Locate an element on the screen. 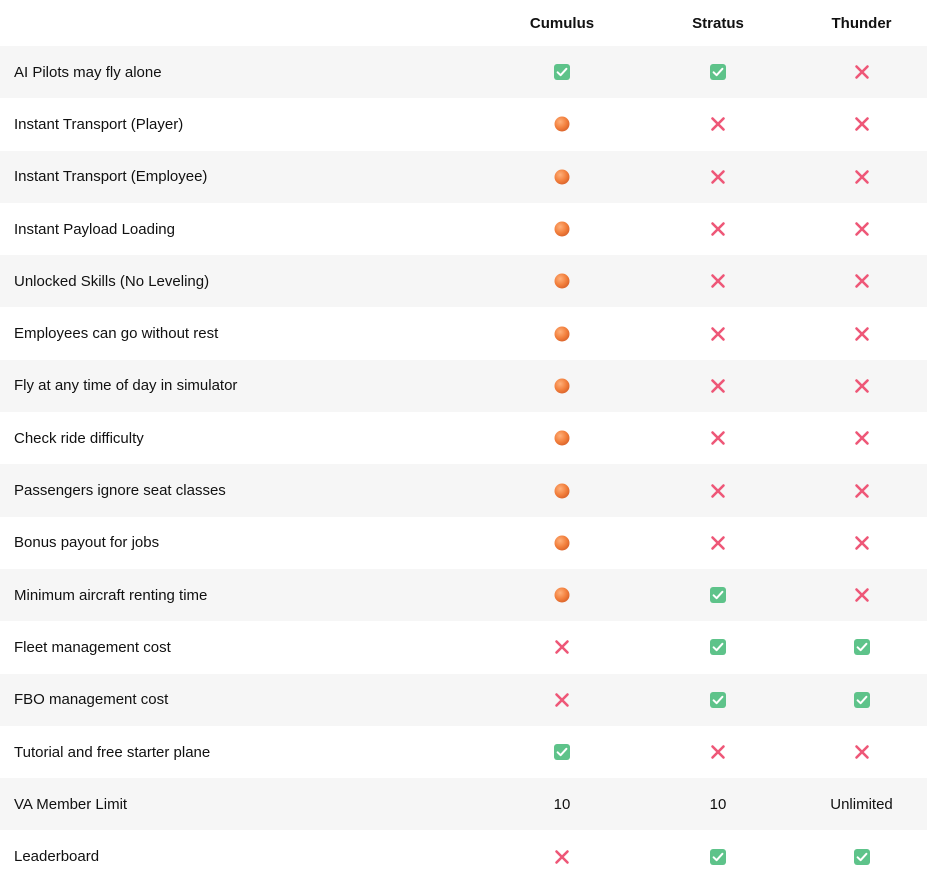  table-row: Fleet management cost is located at coordinates (463, 647).